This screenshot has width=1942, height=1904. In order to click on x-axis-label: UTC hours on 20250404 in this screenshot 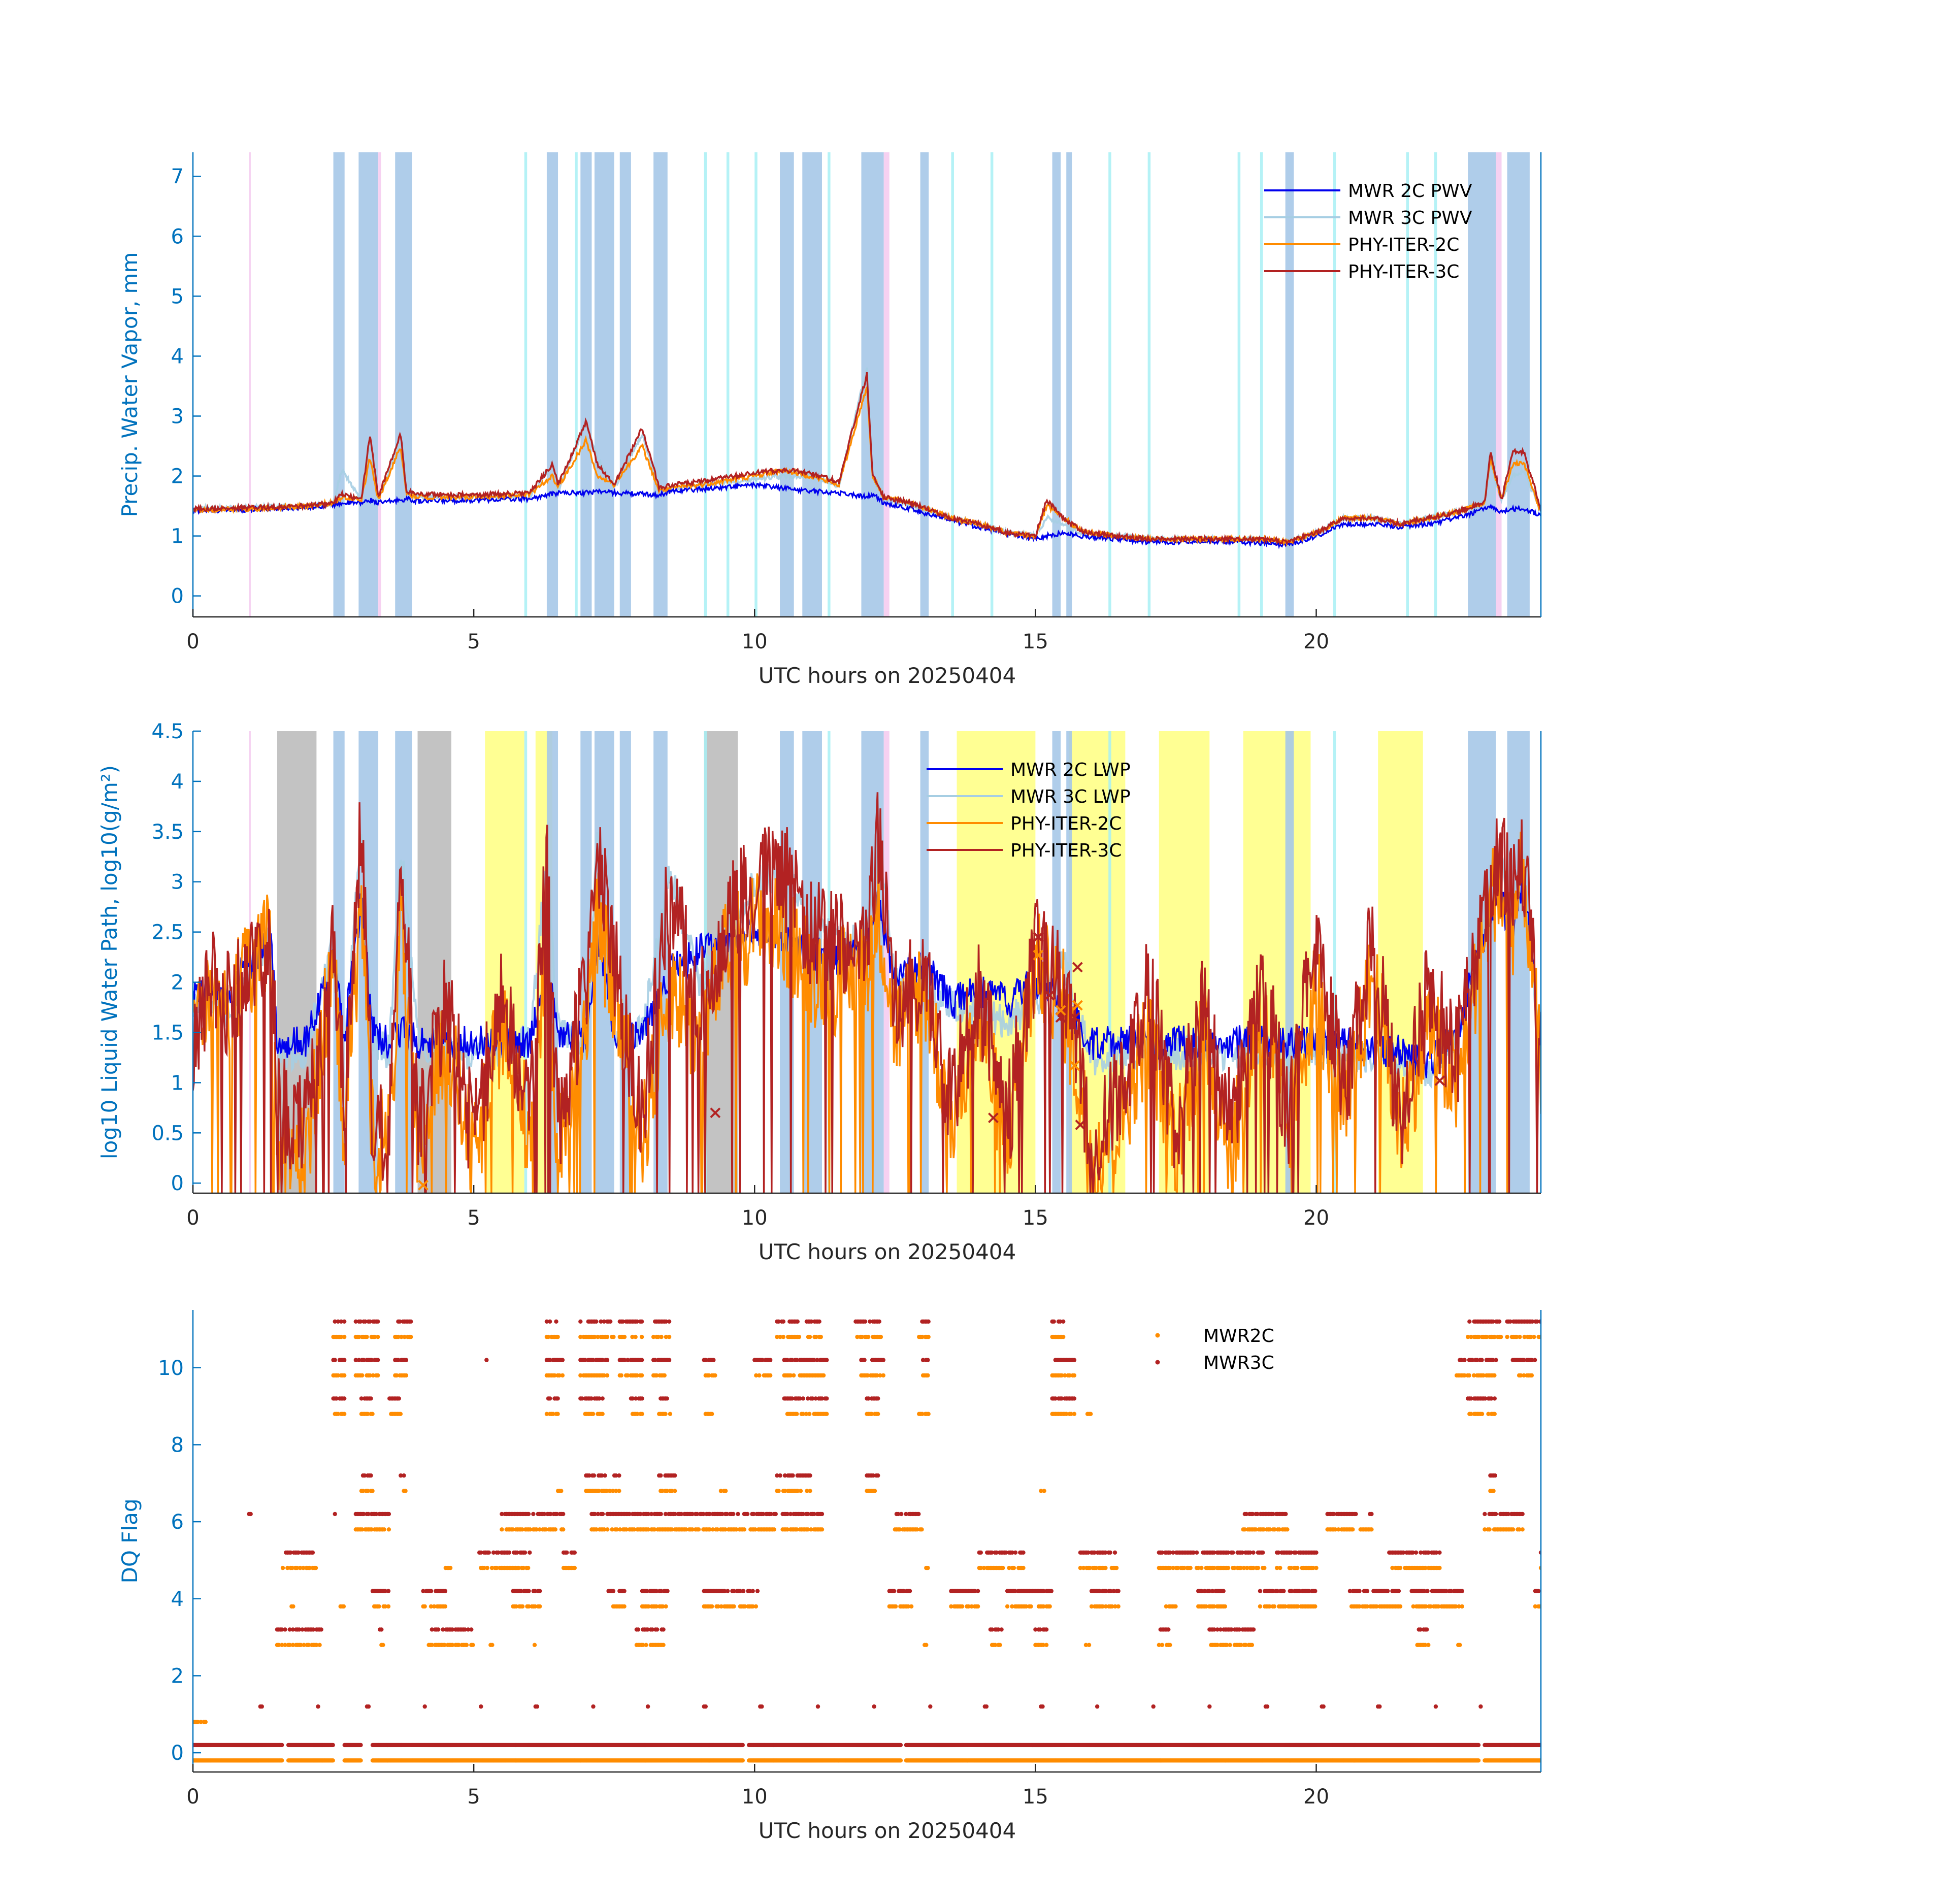, I will do `click(887, 1252)`.